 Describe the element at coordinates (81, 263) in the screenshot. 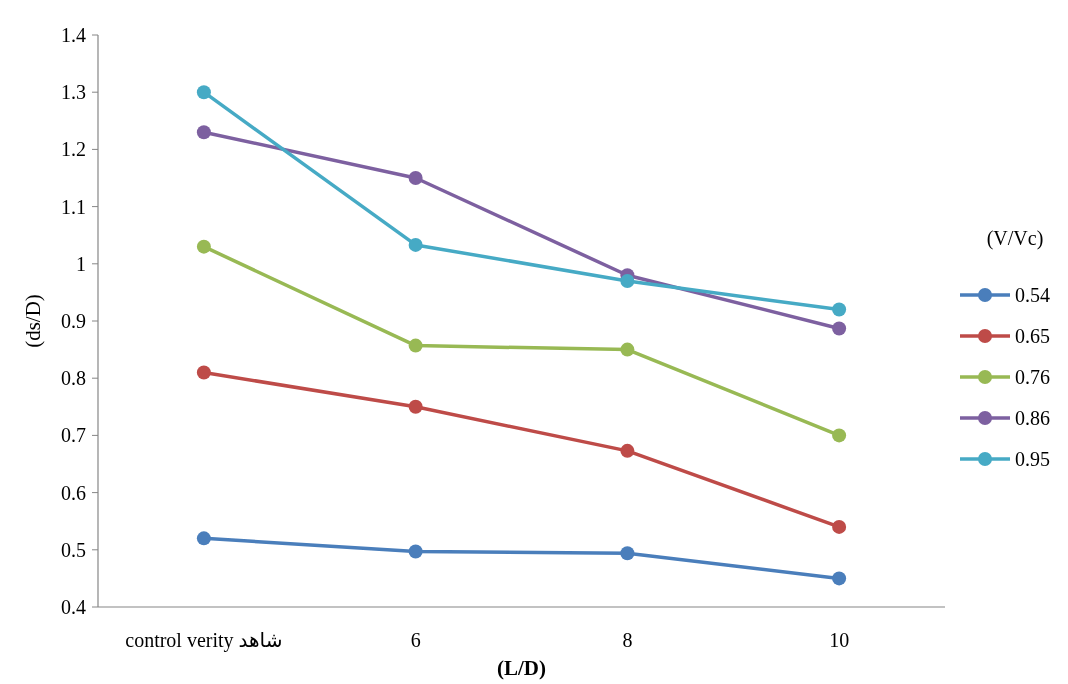

I see `y-tick-label: 1` at that location.